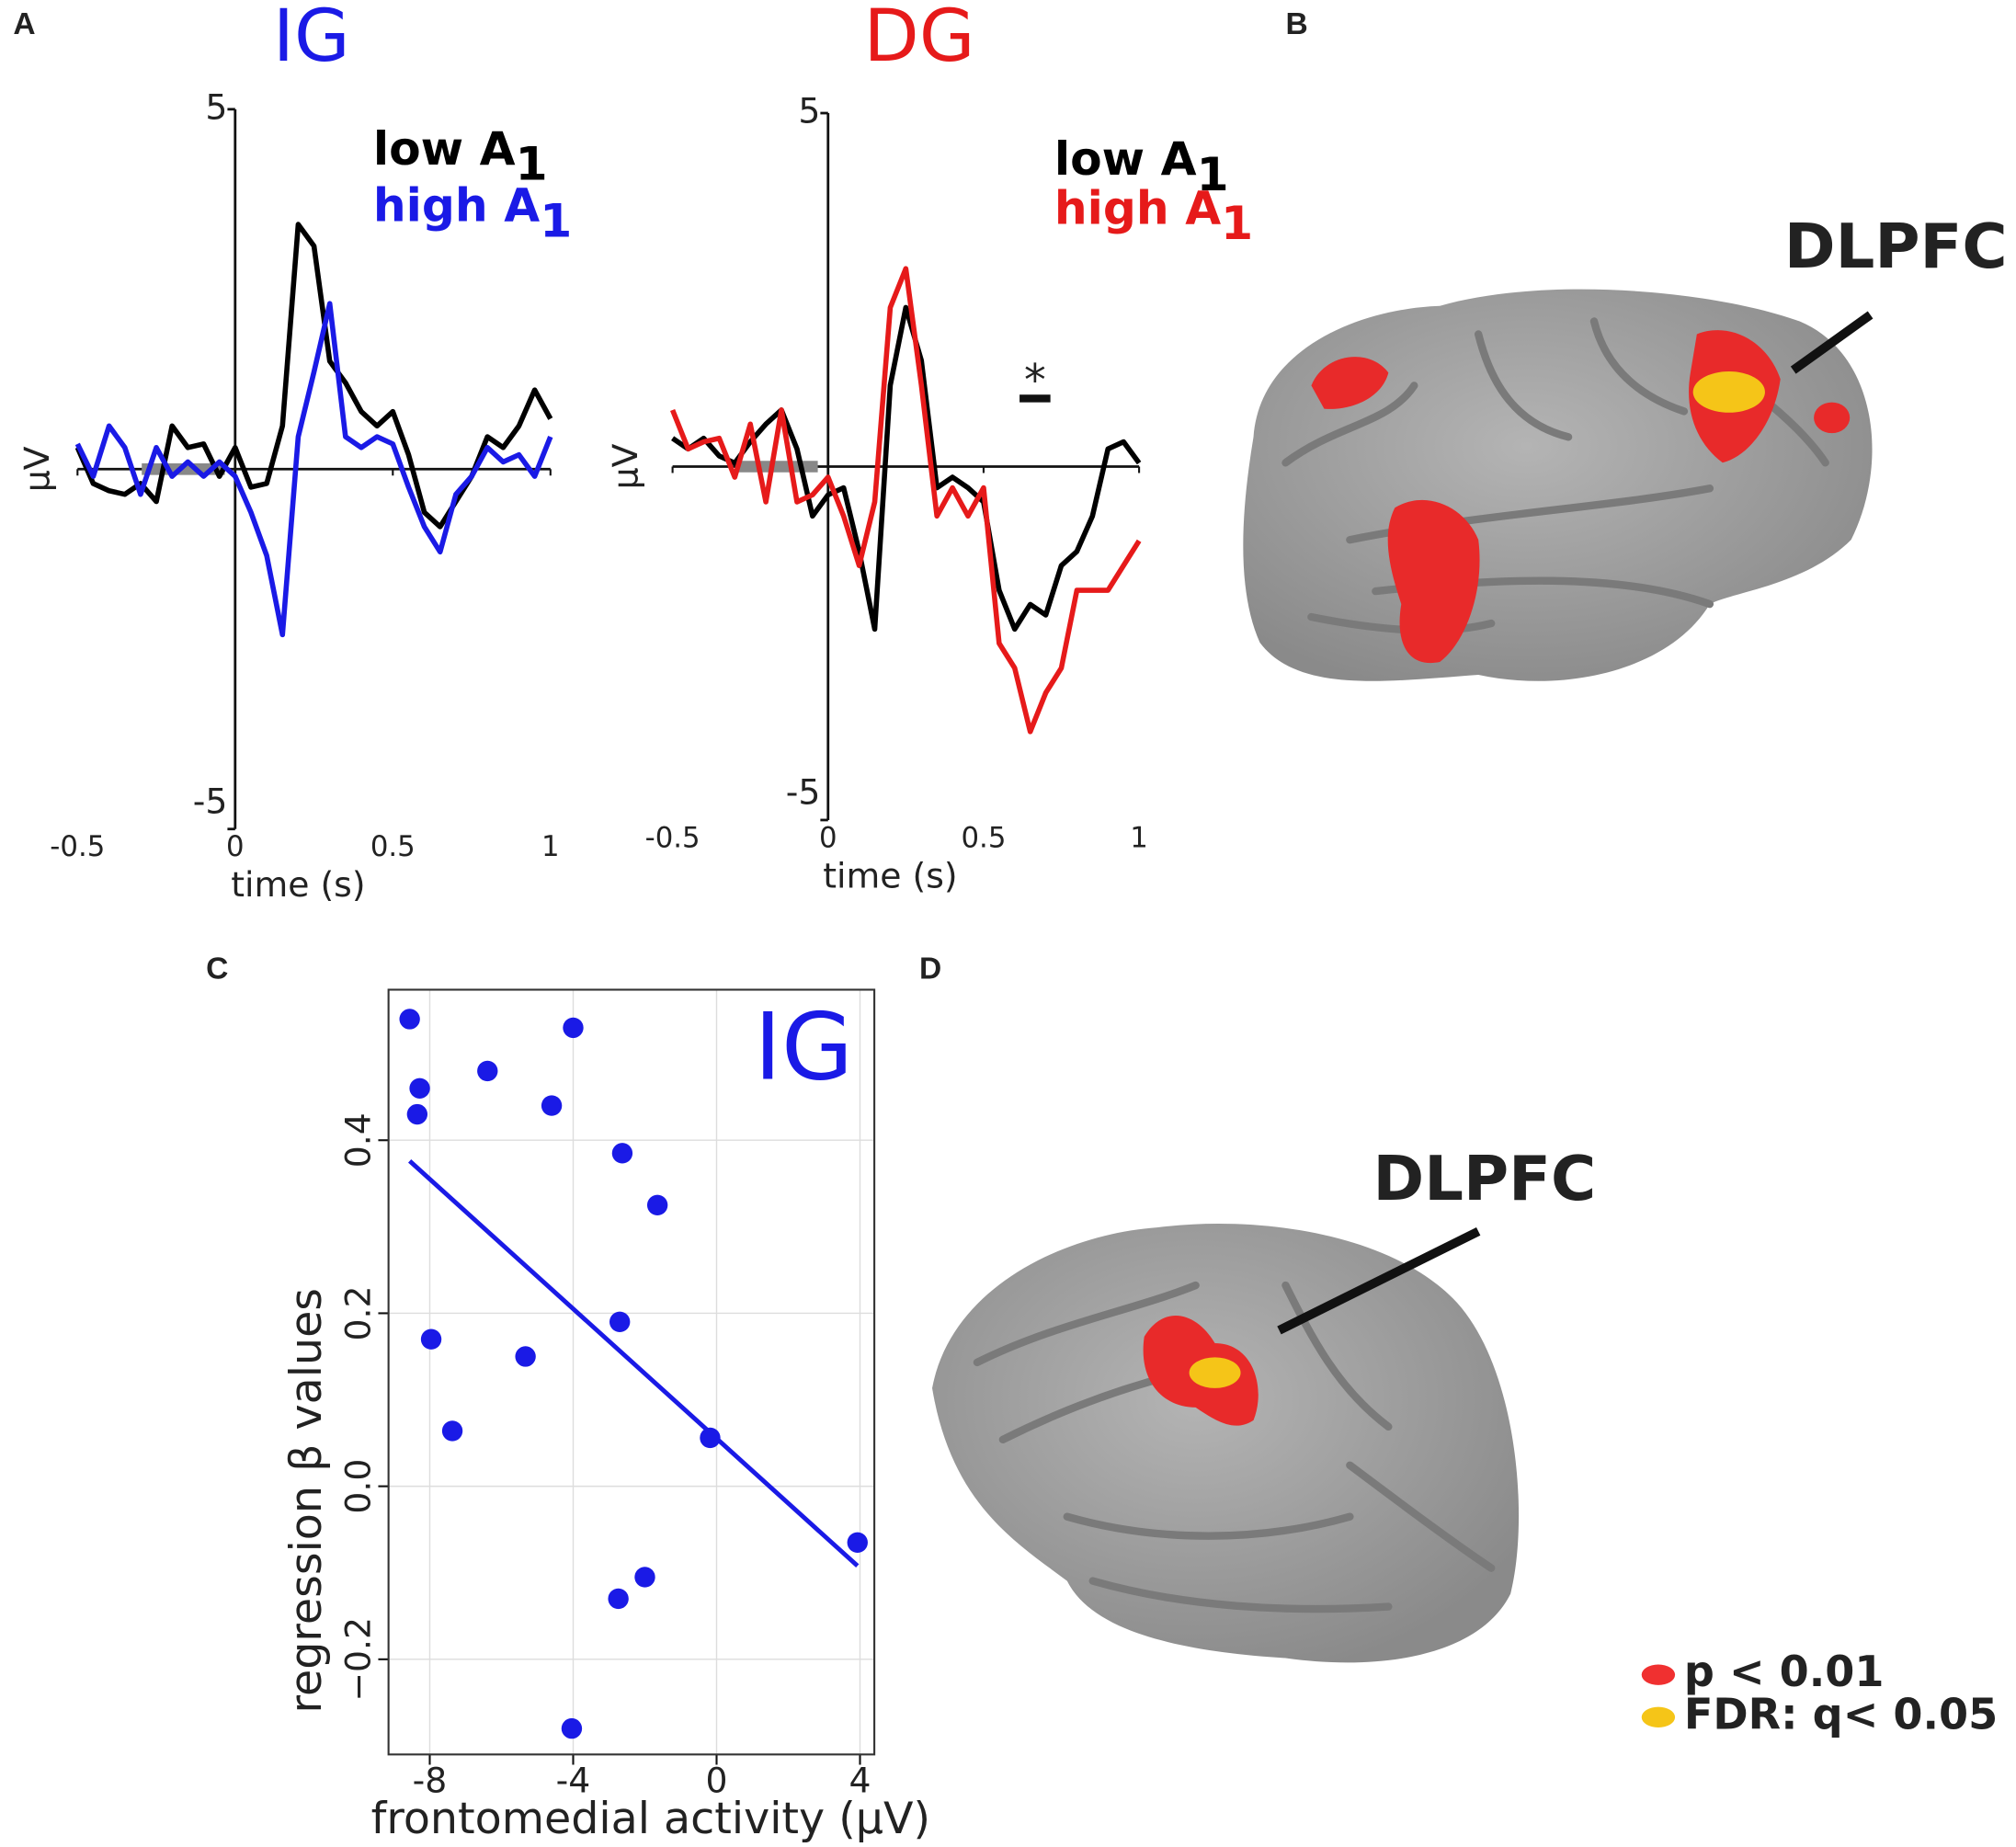  What do you see at coordinates (311, 39) in the screenshot?
I see `chart-title: IG` at bounding box center [311, 39].